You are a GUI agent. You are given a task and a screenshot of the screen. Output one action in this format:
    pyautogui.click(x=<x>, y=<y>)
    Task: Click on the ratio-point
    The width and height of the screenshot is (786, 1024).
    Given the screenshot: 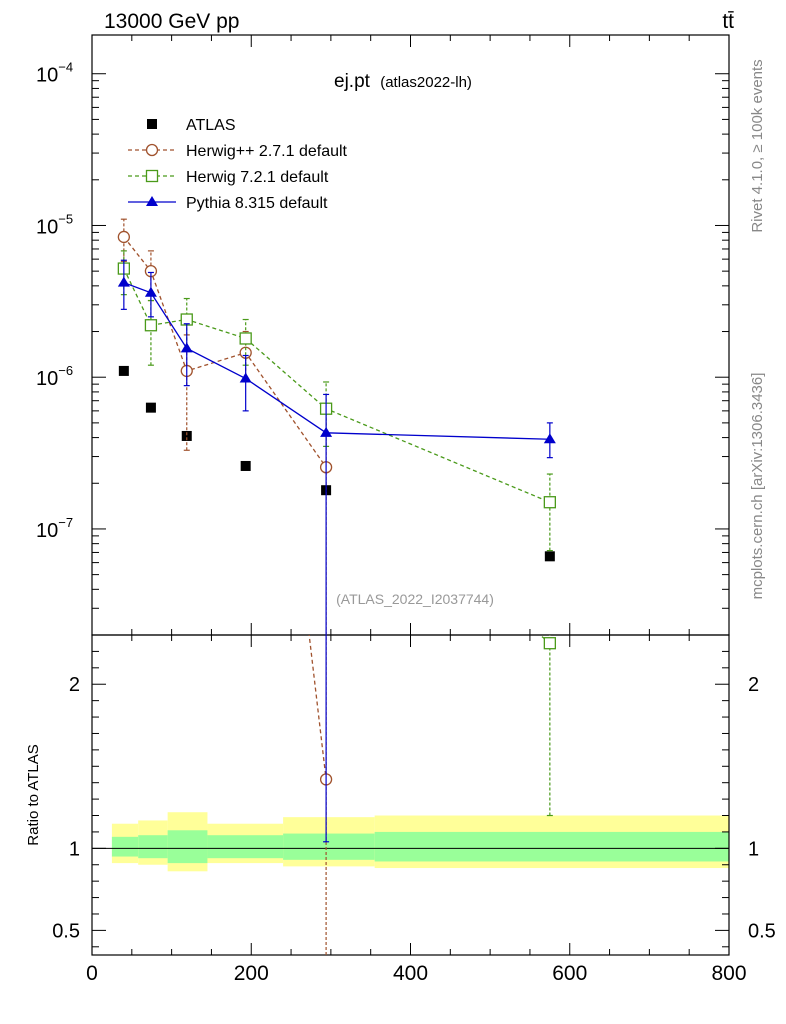 What is the action you would take?
    pyautogui.click(x=549, y=643)
    